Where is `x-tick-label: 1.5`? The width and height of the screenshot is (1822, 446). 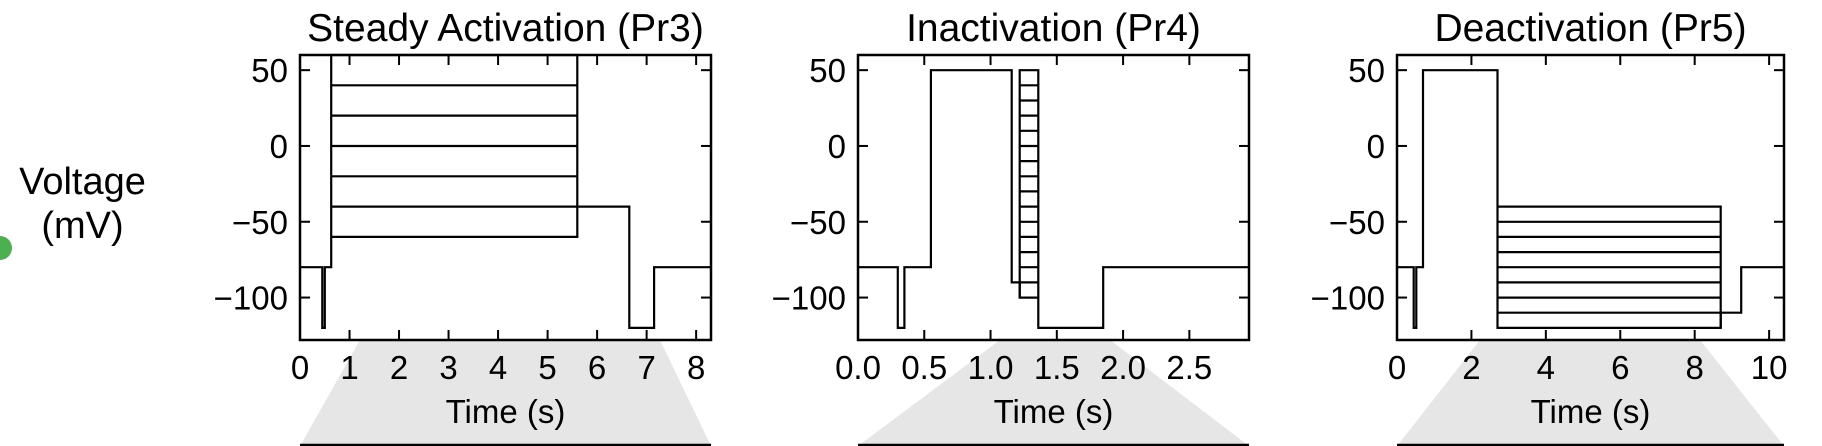 x-tick-label: 1.5 is located at coordinates (1057, 367).